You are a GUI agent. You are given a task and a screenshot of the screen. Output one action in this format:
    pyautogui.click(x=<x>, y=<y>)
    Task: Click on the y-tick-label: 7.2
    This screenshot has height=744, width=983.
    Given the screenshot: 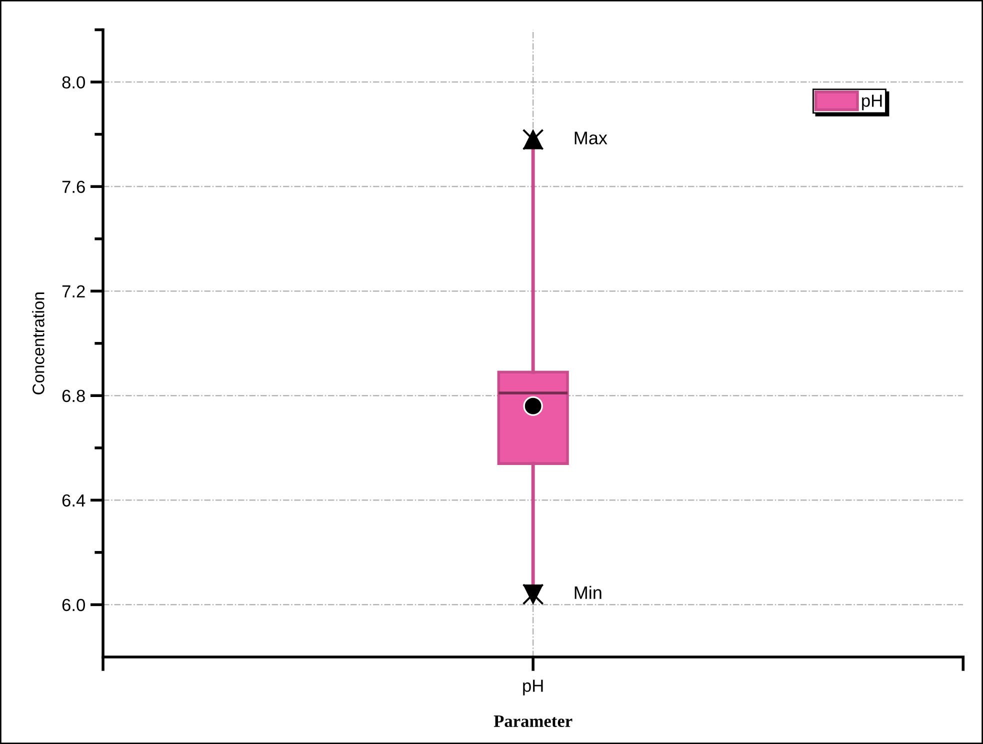 What is the action you would take?
    pyautogui.click(x=73, y=291)
    